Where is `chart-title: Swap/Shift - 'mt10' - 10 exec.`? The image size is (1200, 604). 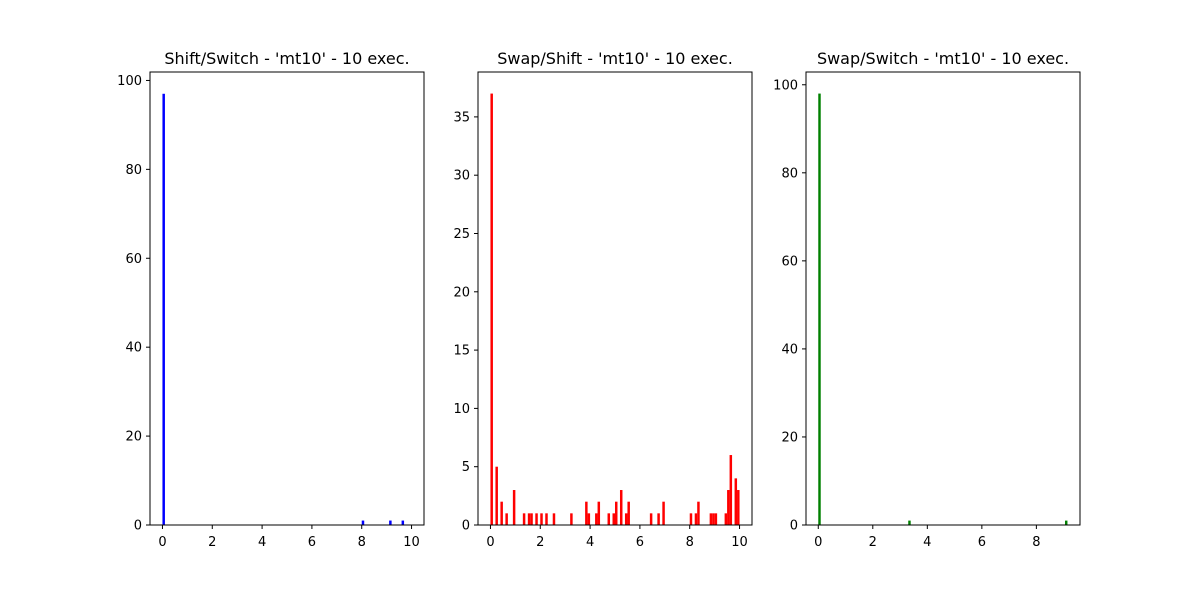
chart-title: Swap/Shift - 'mt10' - 10 exec. is located at coordinates (615, 58).